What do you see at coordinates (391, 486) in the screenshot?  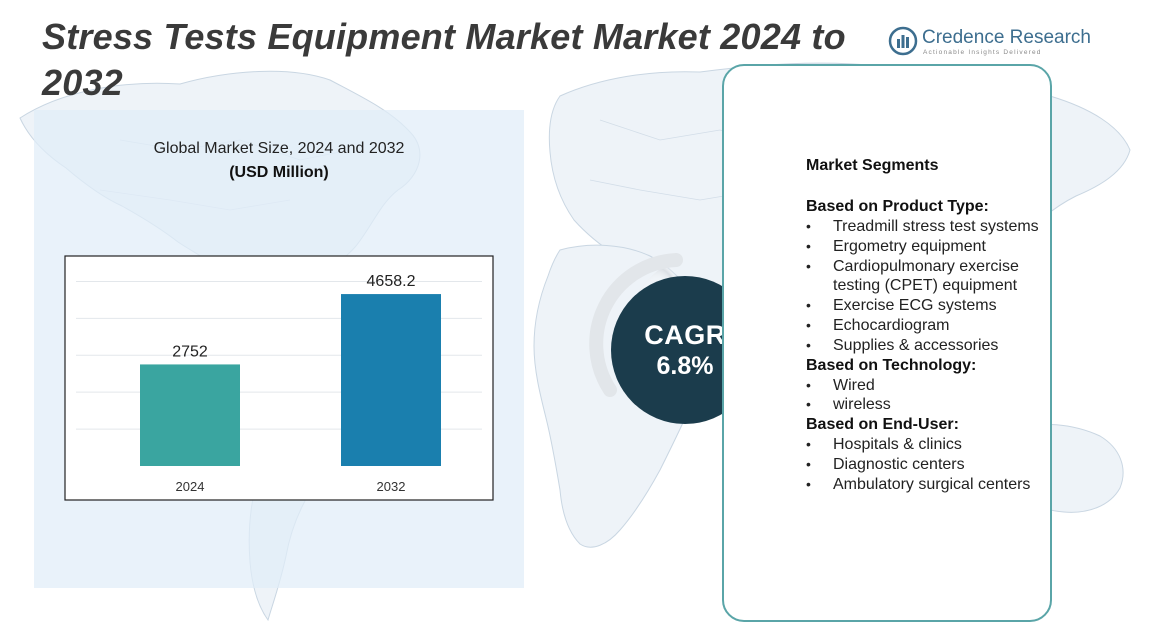 I see `category-label-2032: 2032` at bounding box center [391, 486].